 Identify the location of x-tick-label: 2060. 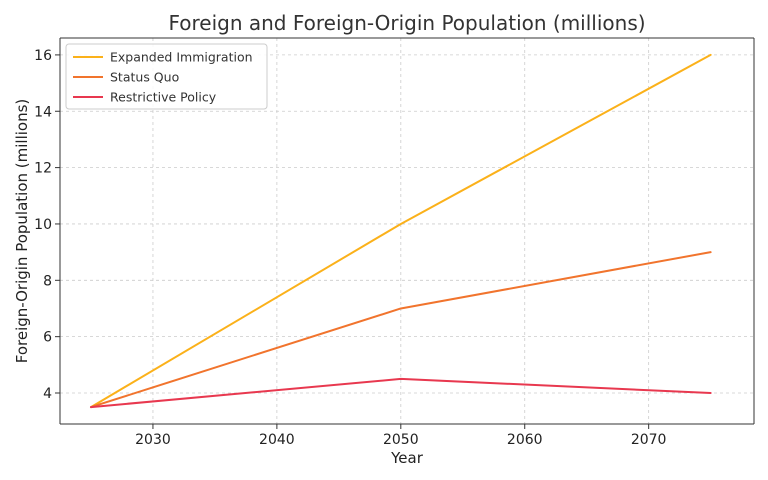
(525, 440).